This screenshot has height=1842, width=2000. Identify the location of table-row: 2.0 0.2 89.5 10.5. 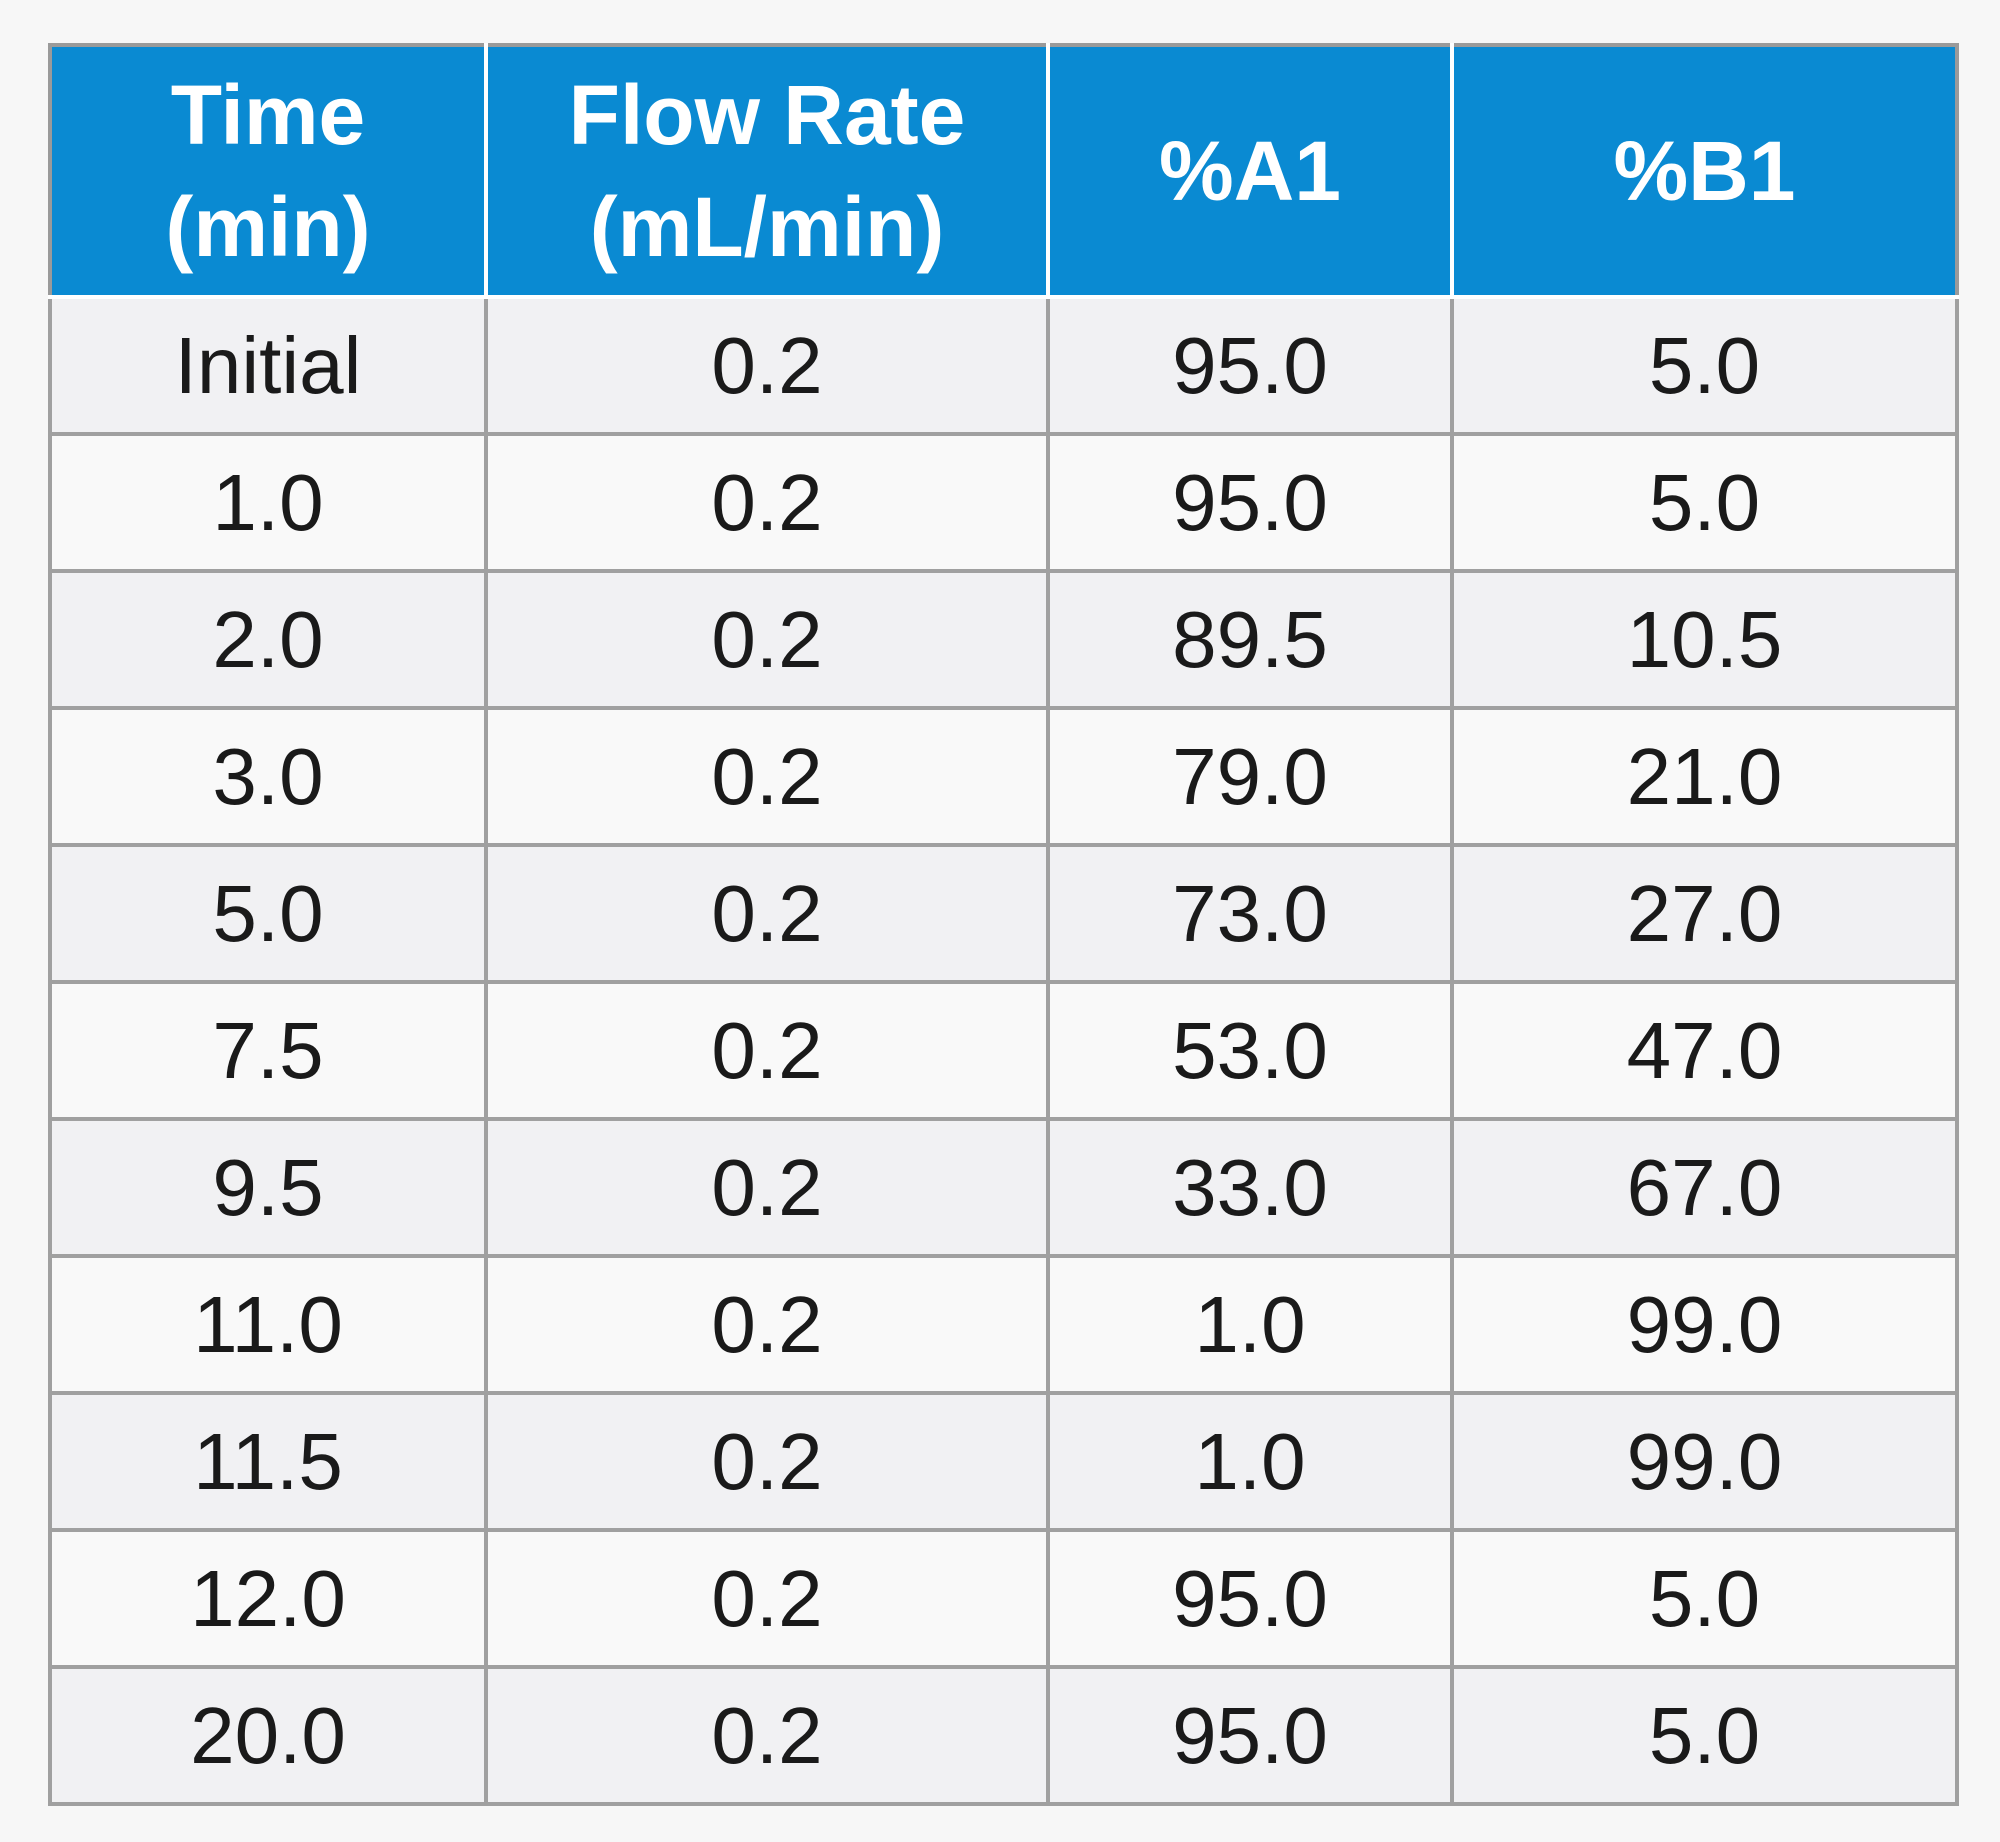
(1003, 639).